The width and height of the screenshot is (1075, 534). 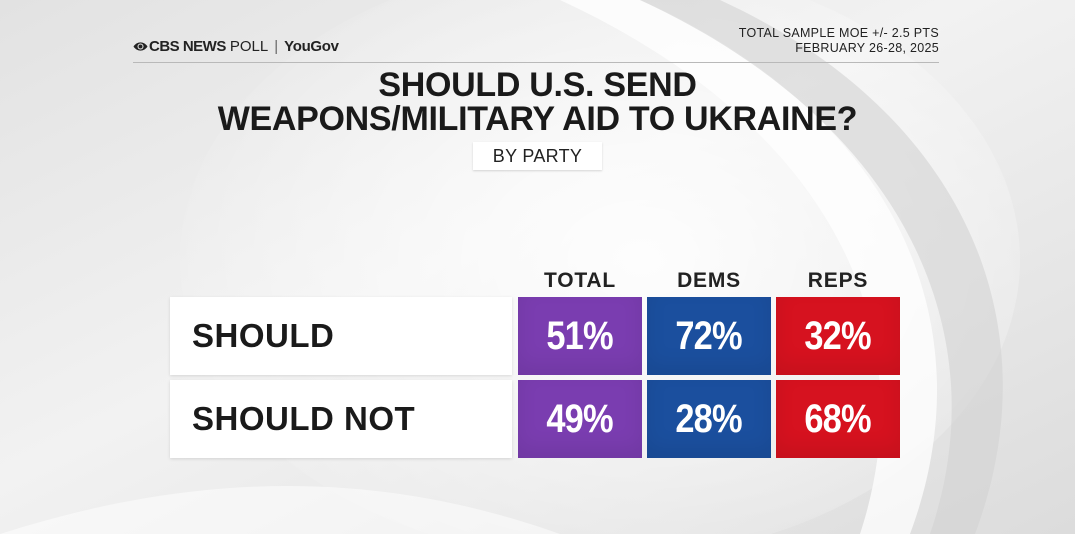 I want to click on value-should-not-reps: 68%, so click(x=838, y=418).